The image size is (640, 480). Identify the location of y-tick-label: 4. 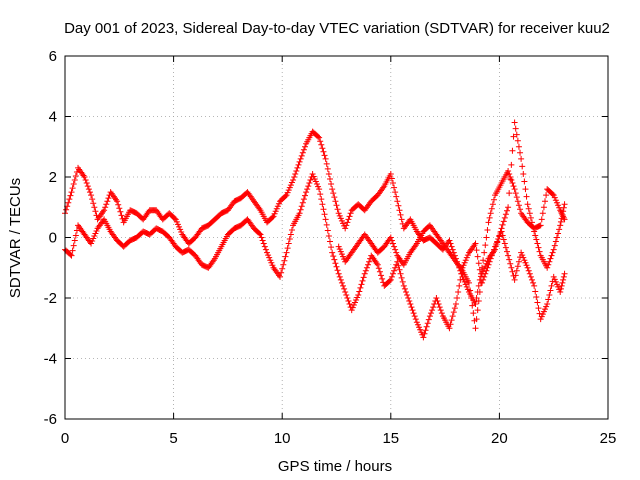
(53, 117).